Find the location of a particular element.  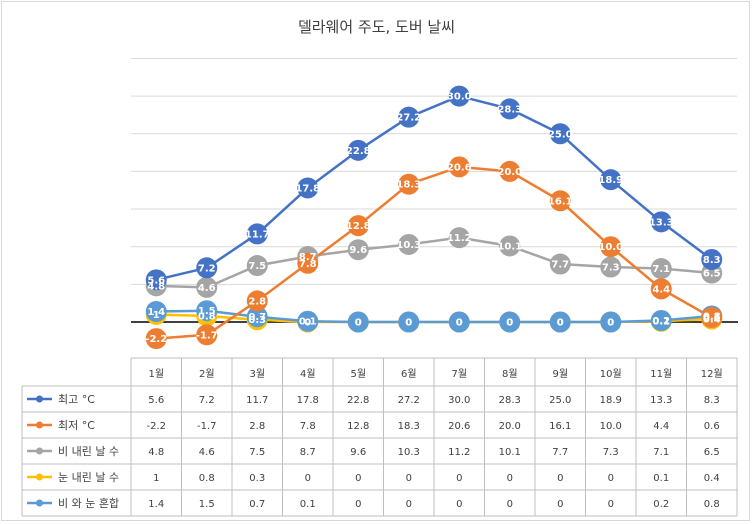

data-label: 0.3 is located at coordinates (257, 320).